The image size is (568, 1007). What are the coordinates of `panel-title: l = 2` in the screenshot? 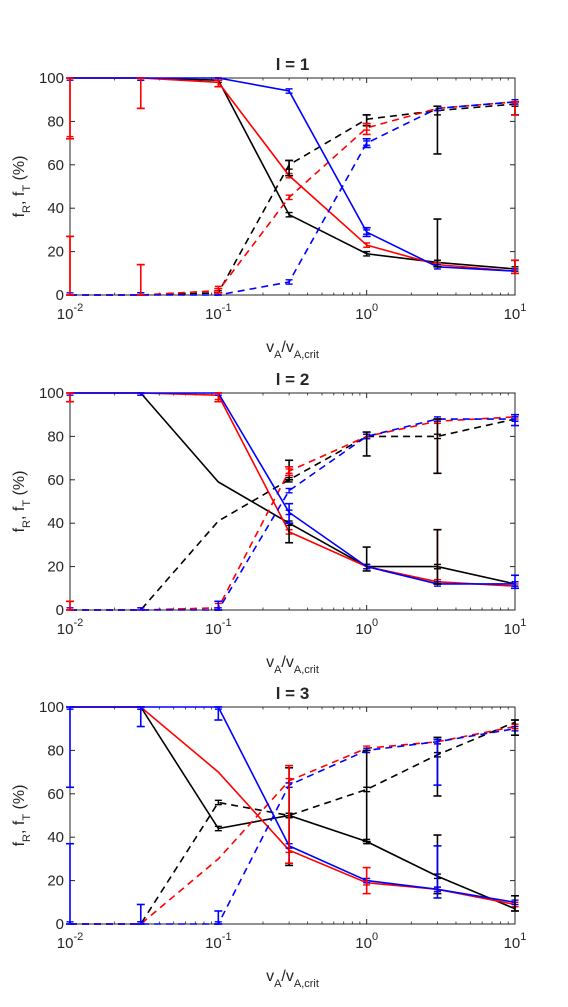 It's located at (293, 379).